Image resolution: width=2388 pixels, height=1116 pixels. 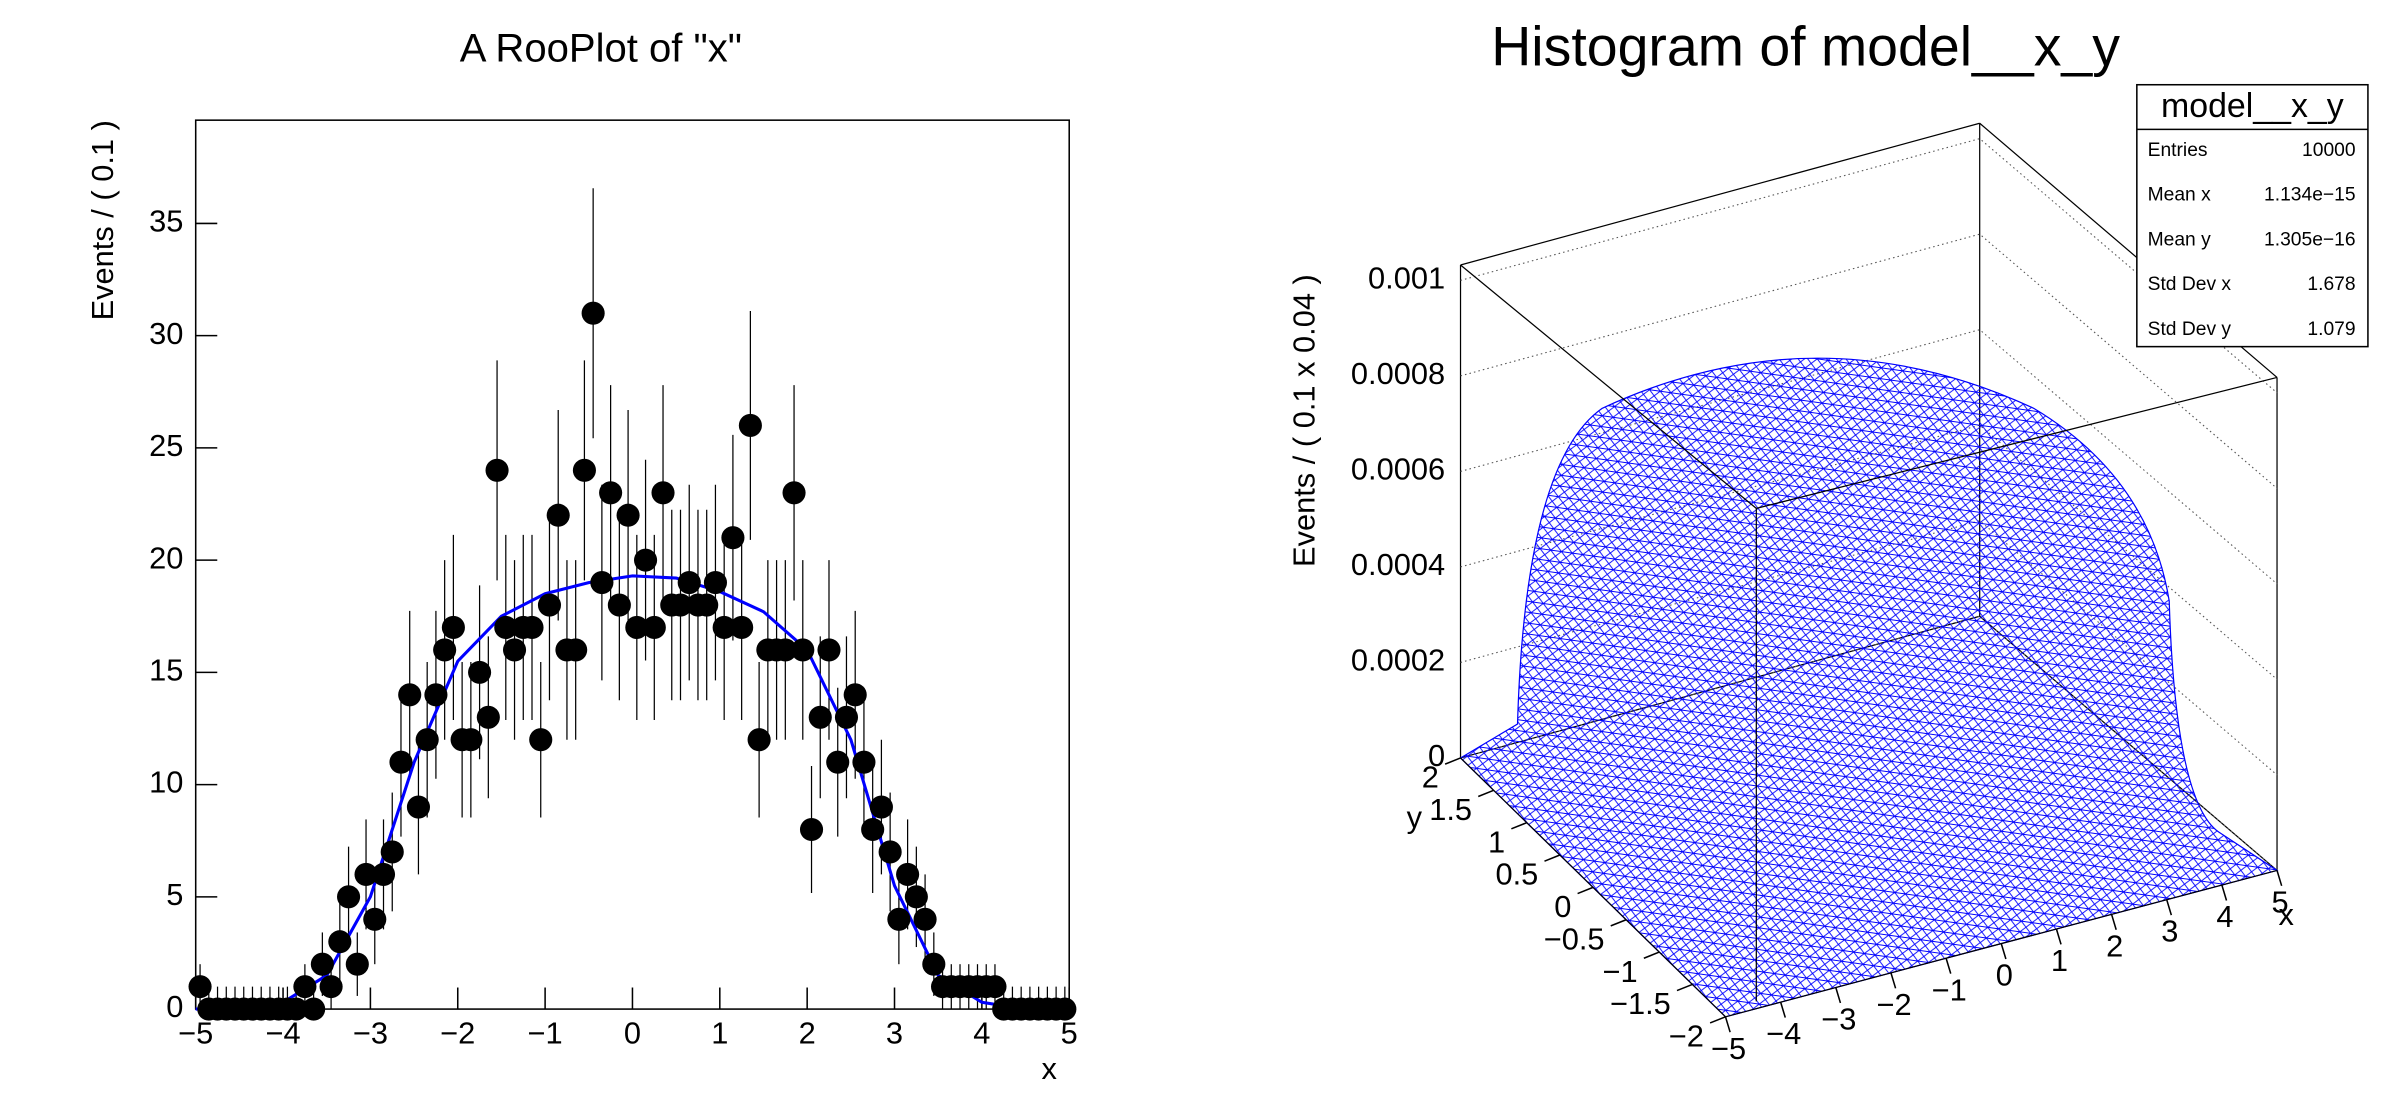 What do you see at coordinates (981, 1032) in the screenshot?
I see `x-tick-label: 4` at bounding box center [981, 1032].